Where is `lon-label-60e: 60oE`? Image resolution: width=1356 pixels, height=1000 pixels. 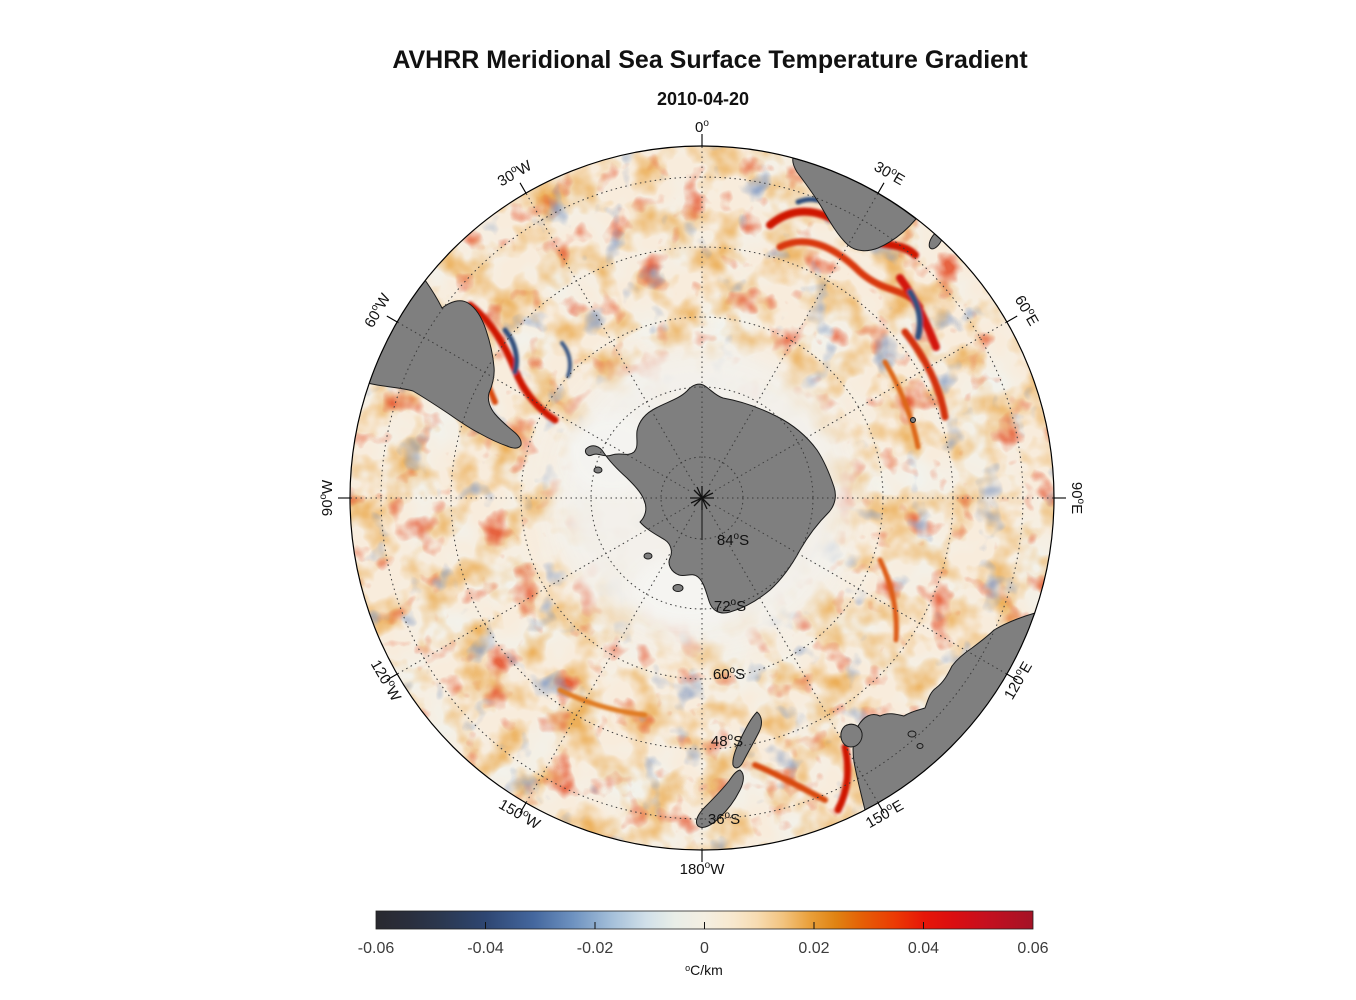
lon-label-60e: 60oE is located at coordinates (1027, 310).